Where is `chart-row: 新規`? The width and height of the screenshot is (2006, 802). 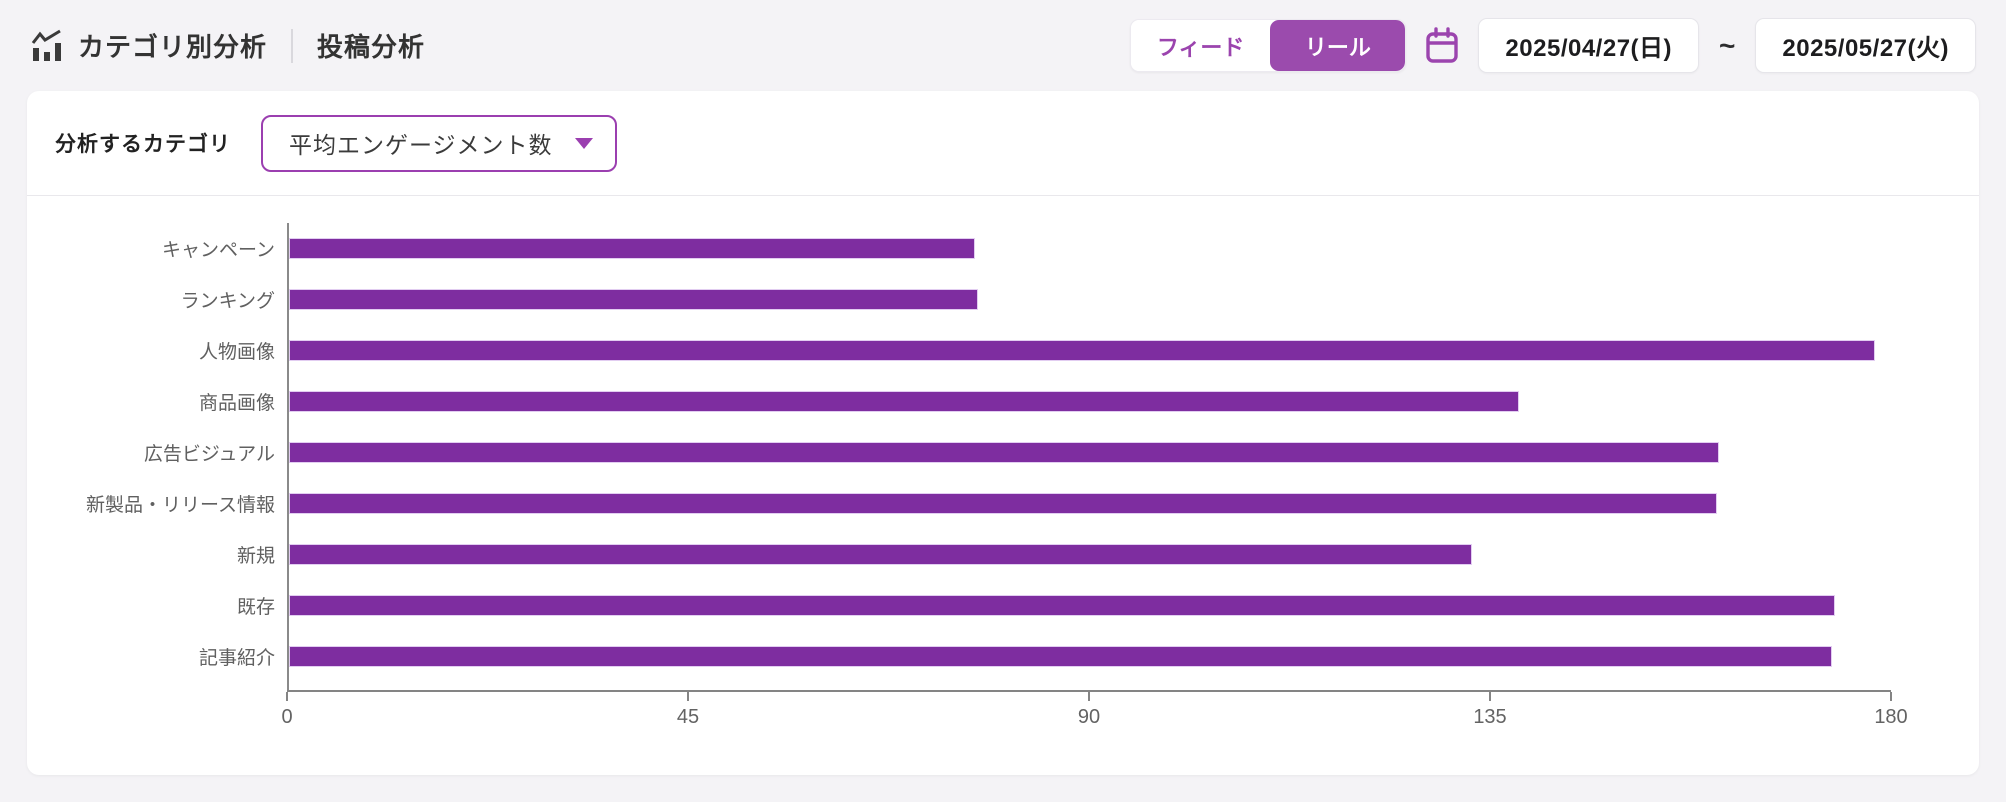
chart-row: 新規 is located at coordinates (1003, 554).